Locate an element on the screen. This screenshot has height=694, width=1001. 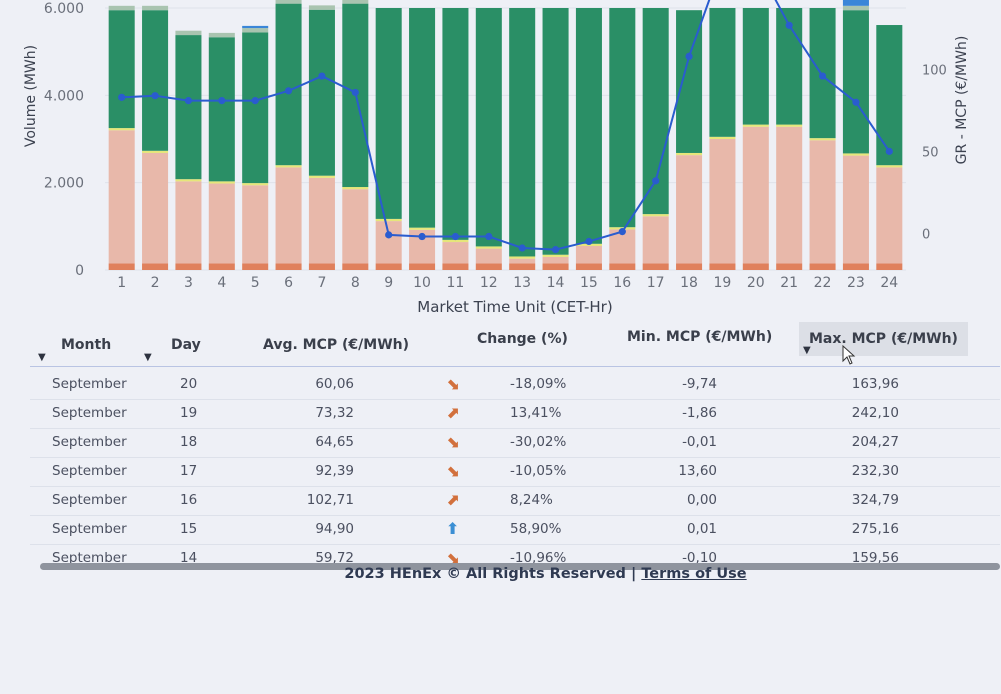
y2-tick-label: 0 is located at coordinates (926, 234).